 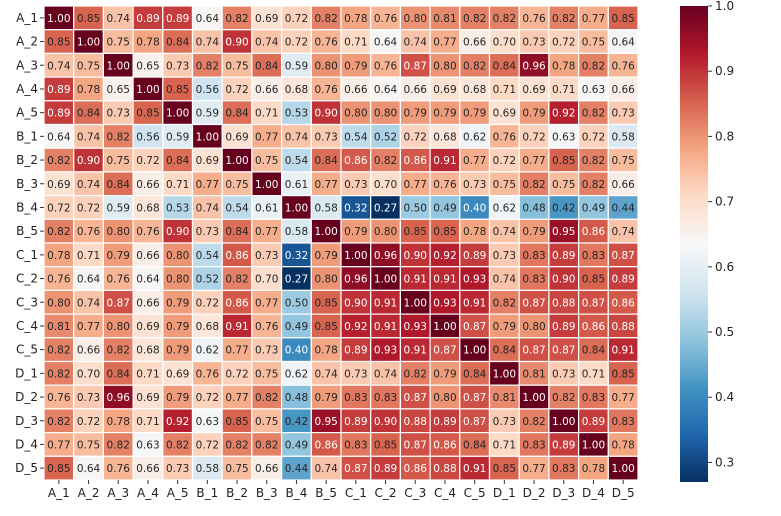 I want to click on cell-value-label: 0.95, so click(x=325, y=422).